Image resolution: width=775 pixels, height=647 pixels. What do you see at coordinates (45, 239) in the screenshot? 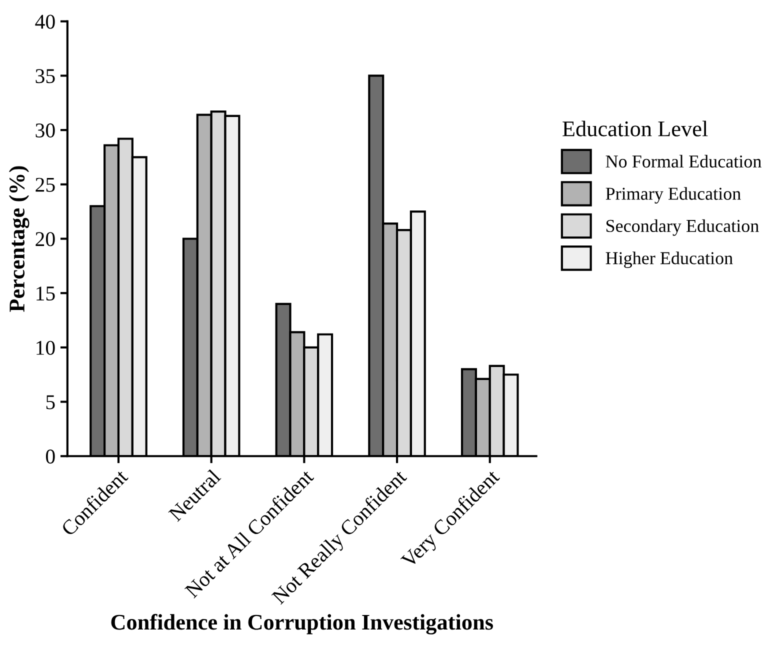
I see `y-tick-label: 20` at bounding box center [45, 239].